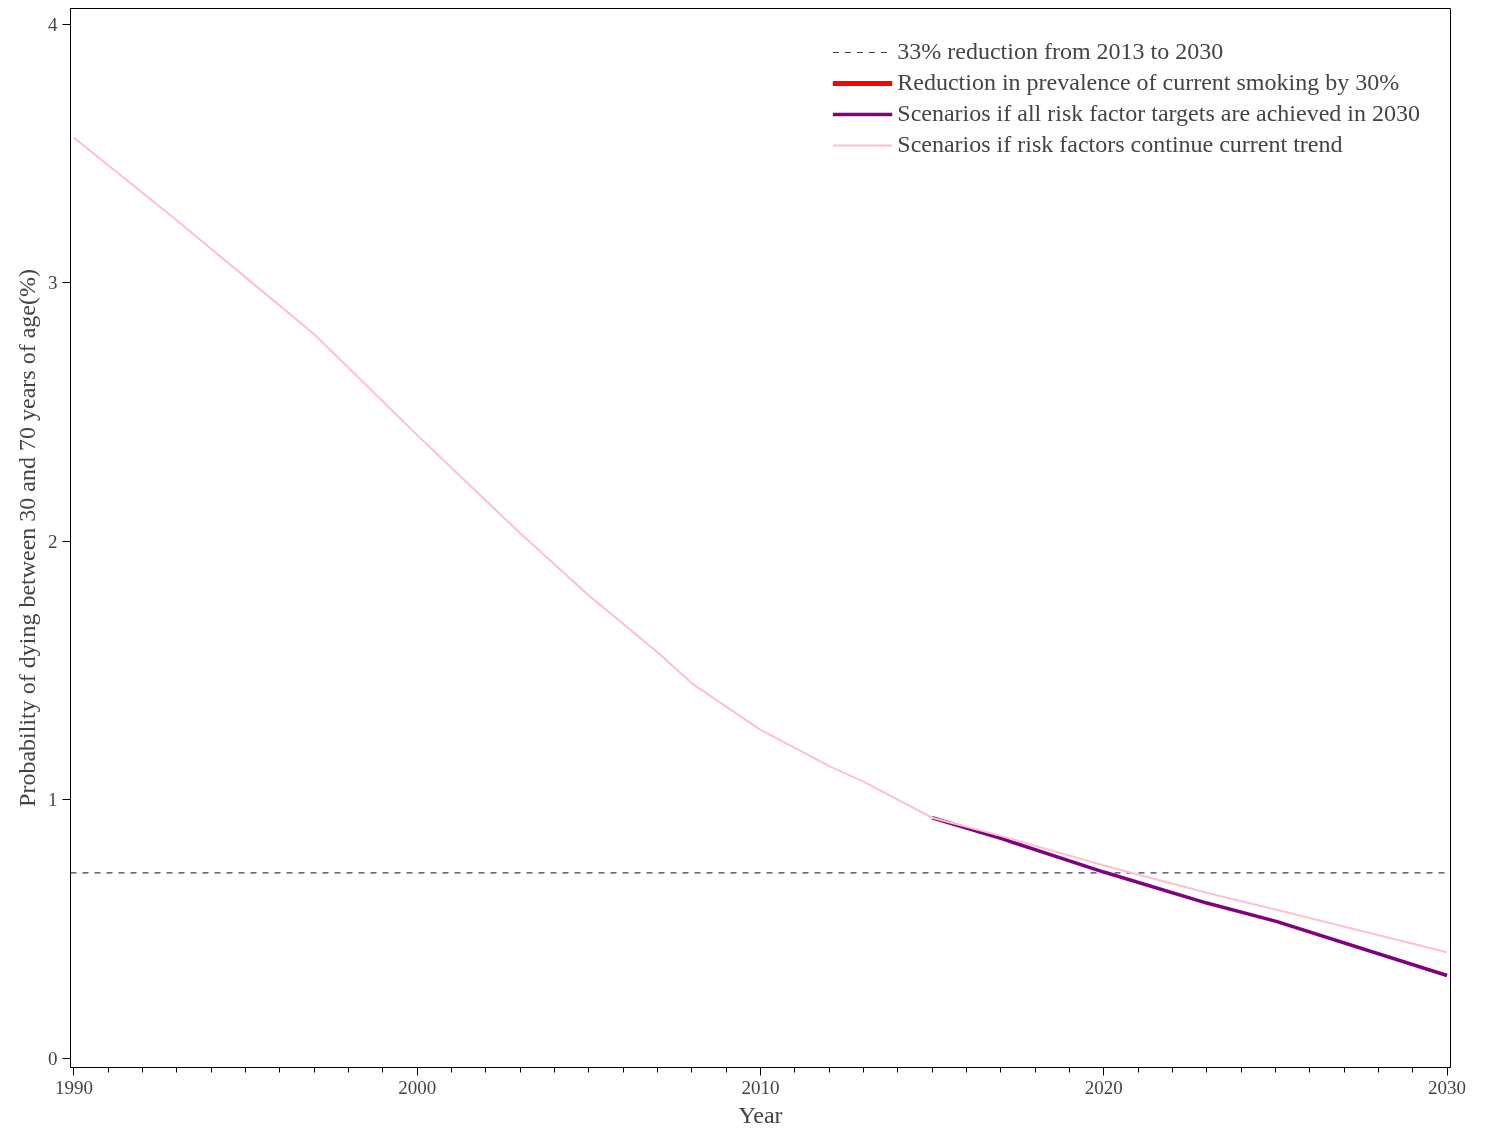 This screenshot has width=1499, height=1135. Describe the element at coordinates (1189, 897) in the screenshot. I see `line-series` at that location.